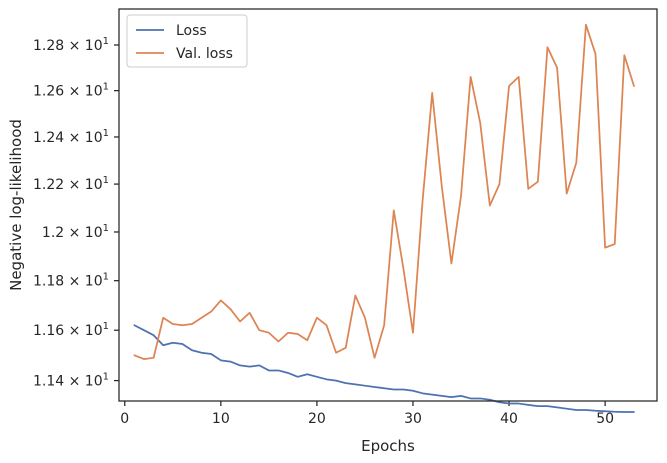 The width and height of the screenshot is (667, 463). Describe the element at coordinates (71, 281) in the screenshot. I see `y-tick-label: 1.18 × 10¹` at that location.